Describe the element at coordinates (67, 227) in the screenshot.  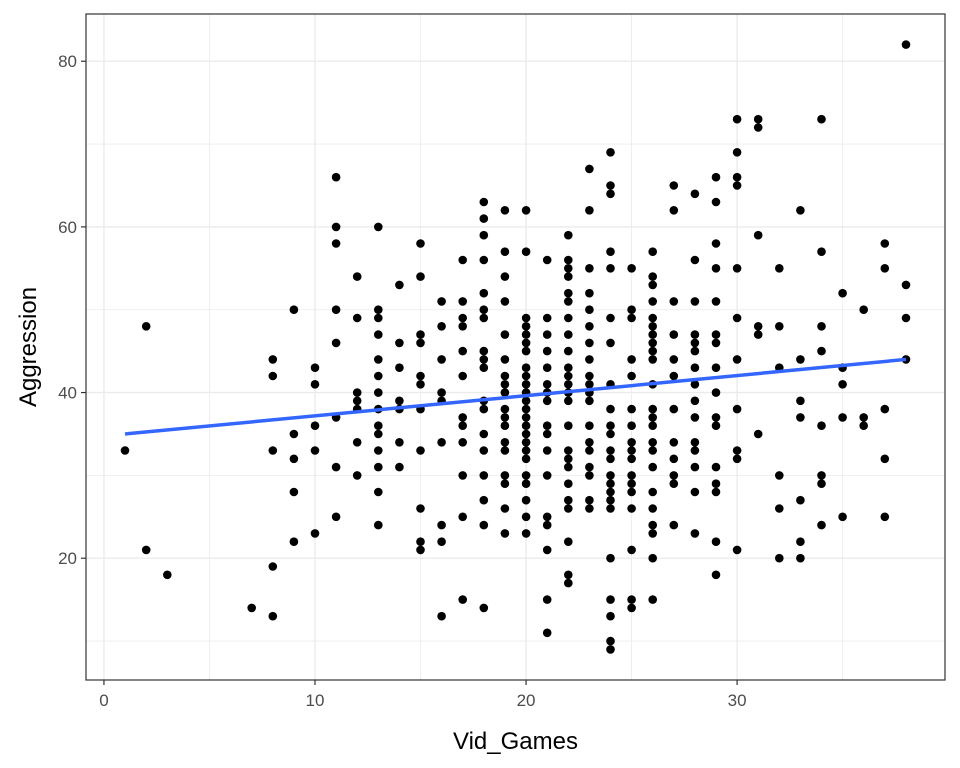
I see `y-tick-label: 60` at that location.